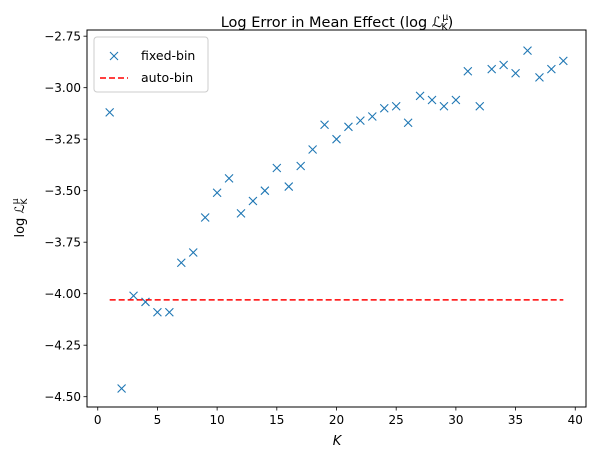 This screenshot has width=594, height=459. What do you see at coordinates (336, 420) in the screenshot?
I see `x-tick-label: 20` at bounding box center [336, 420].